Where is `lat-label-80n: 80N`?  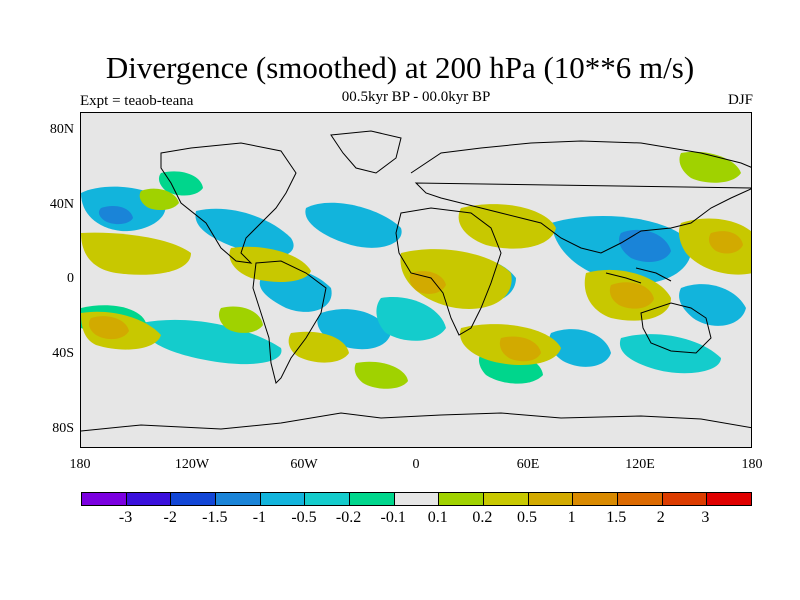
lat-label-80n: 80N is located at coordinates (61, 129).